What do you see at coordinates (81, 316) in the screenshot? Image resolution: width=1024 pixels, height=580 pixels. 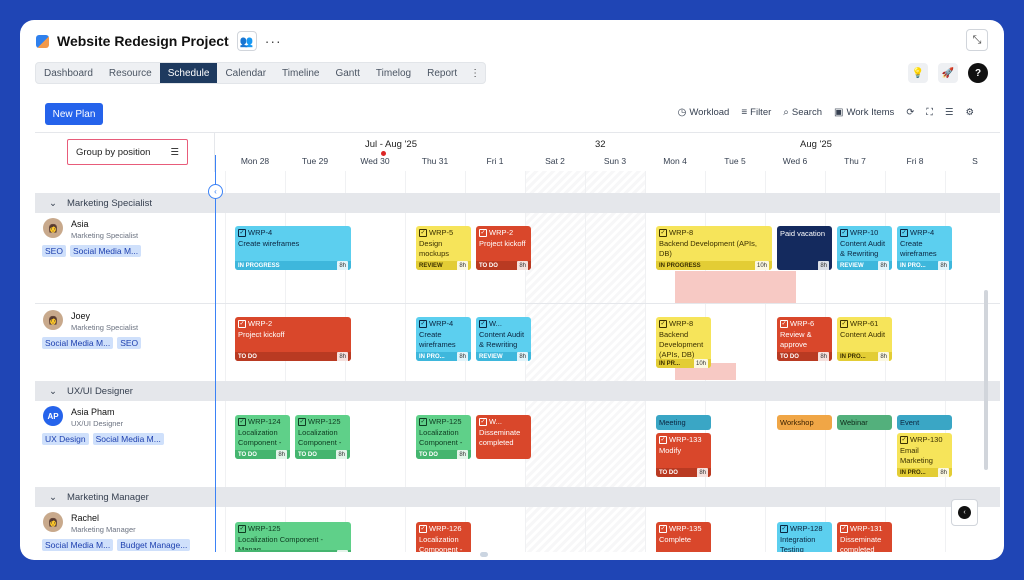 I see `person-name: Joey` at bounding box center [81, 316].